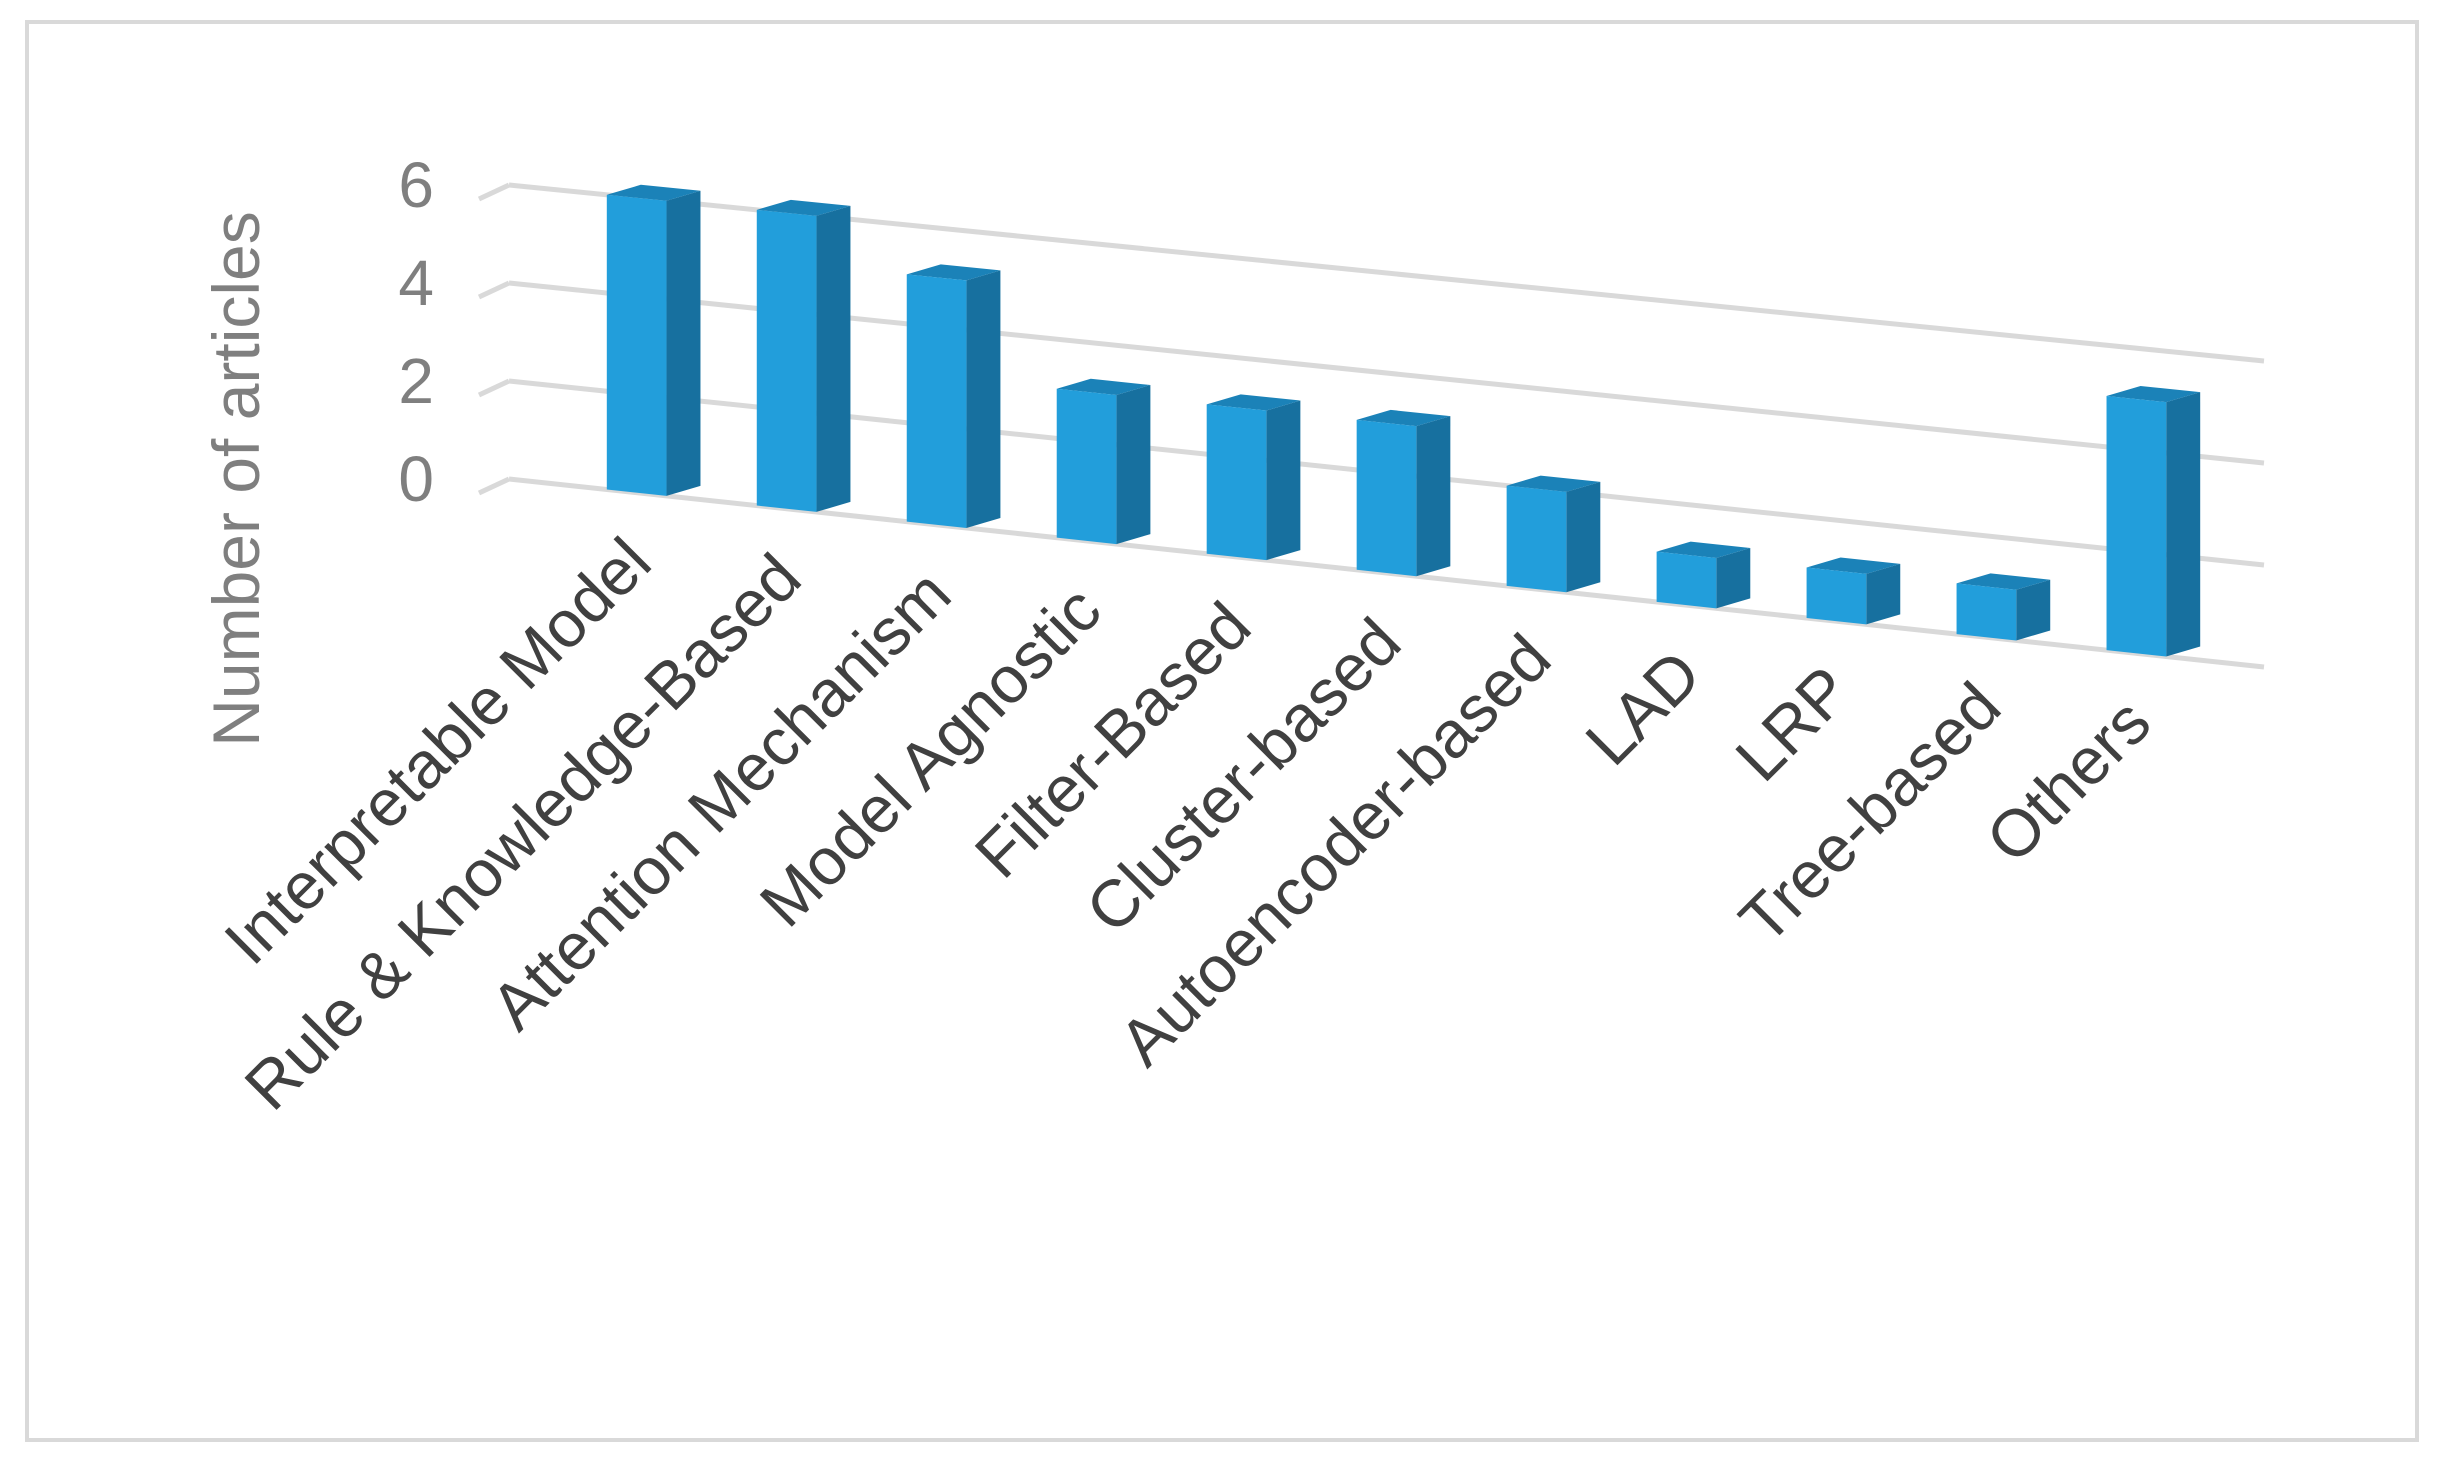  Describe the element at coordinates (416, 381) in the screenshot. I see `y-tick-label: 2` at that location.